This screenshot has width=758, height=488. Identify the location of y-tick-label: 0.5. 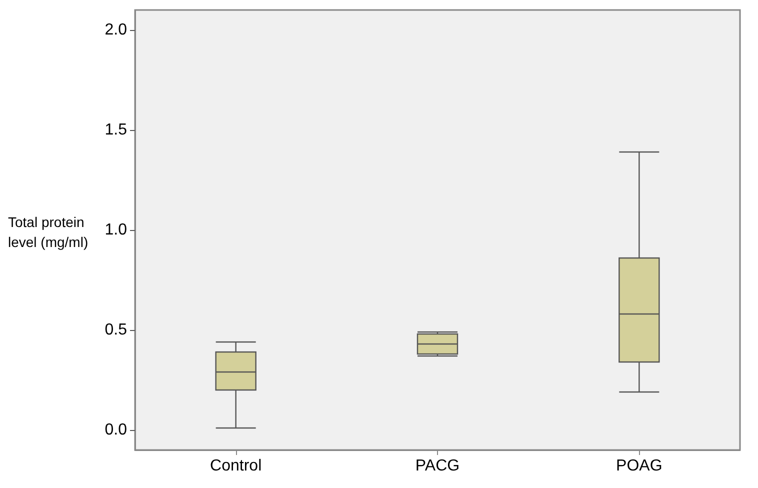
(116, 330).